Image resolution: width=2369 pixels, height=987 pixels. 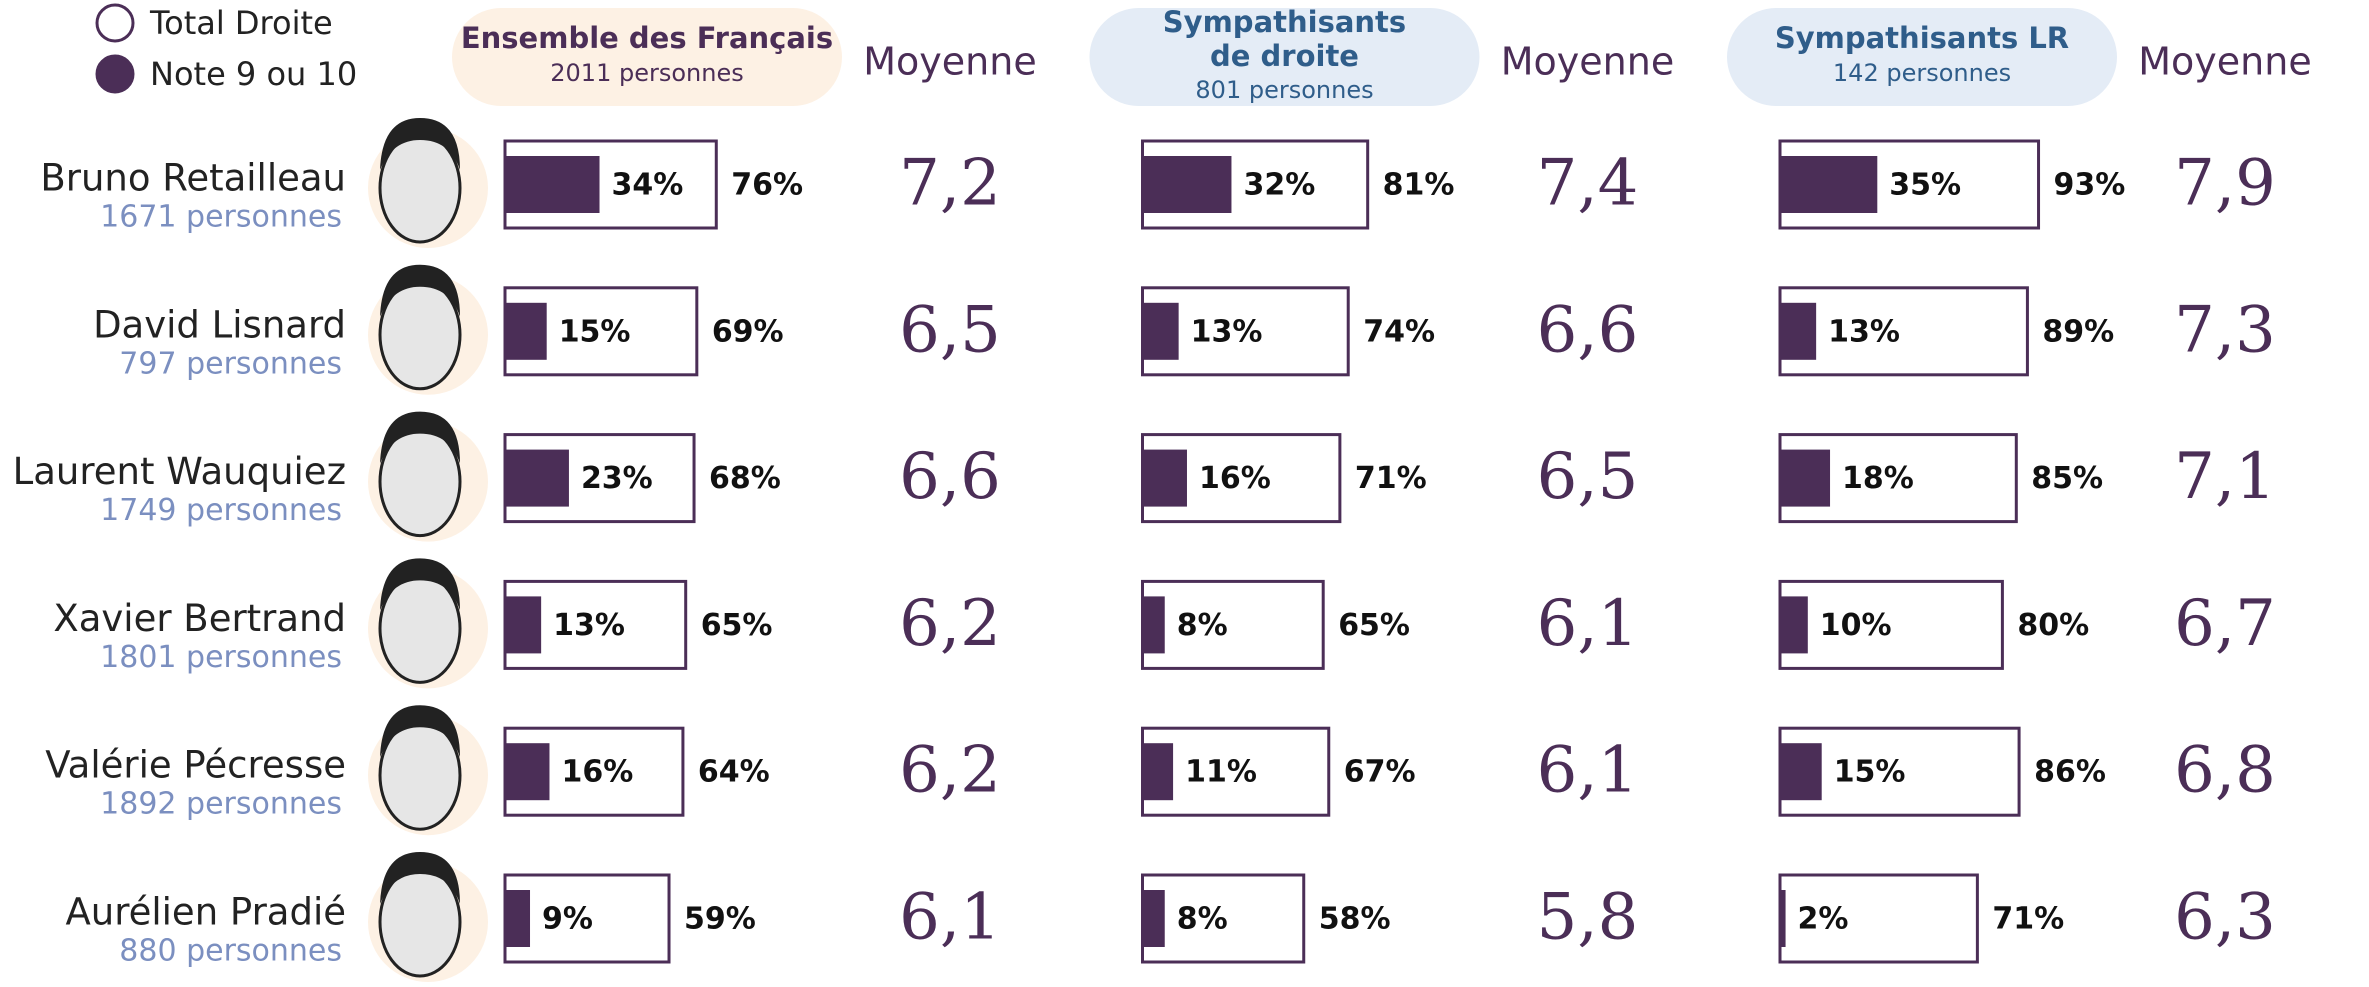 What do you see at coordinates (2225, 771) in the screenshot?
I see `mean-value: 6,8` at bounding box center [2225, 771].